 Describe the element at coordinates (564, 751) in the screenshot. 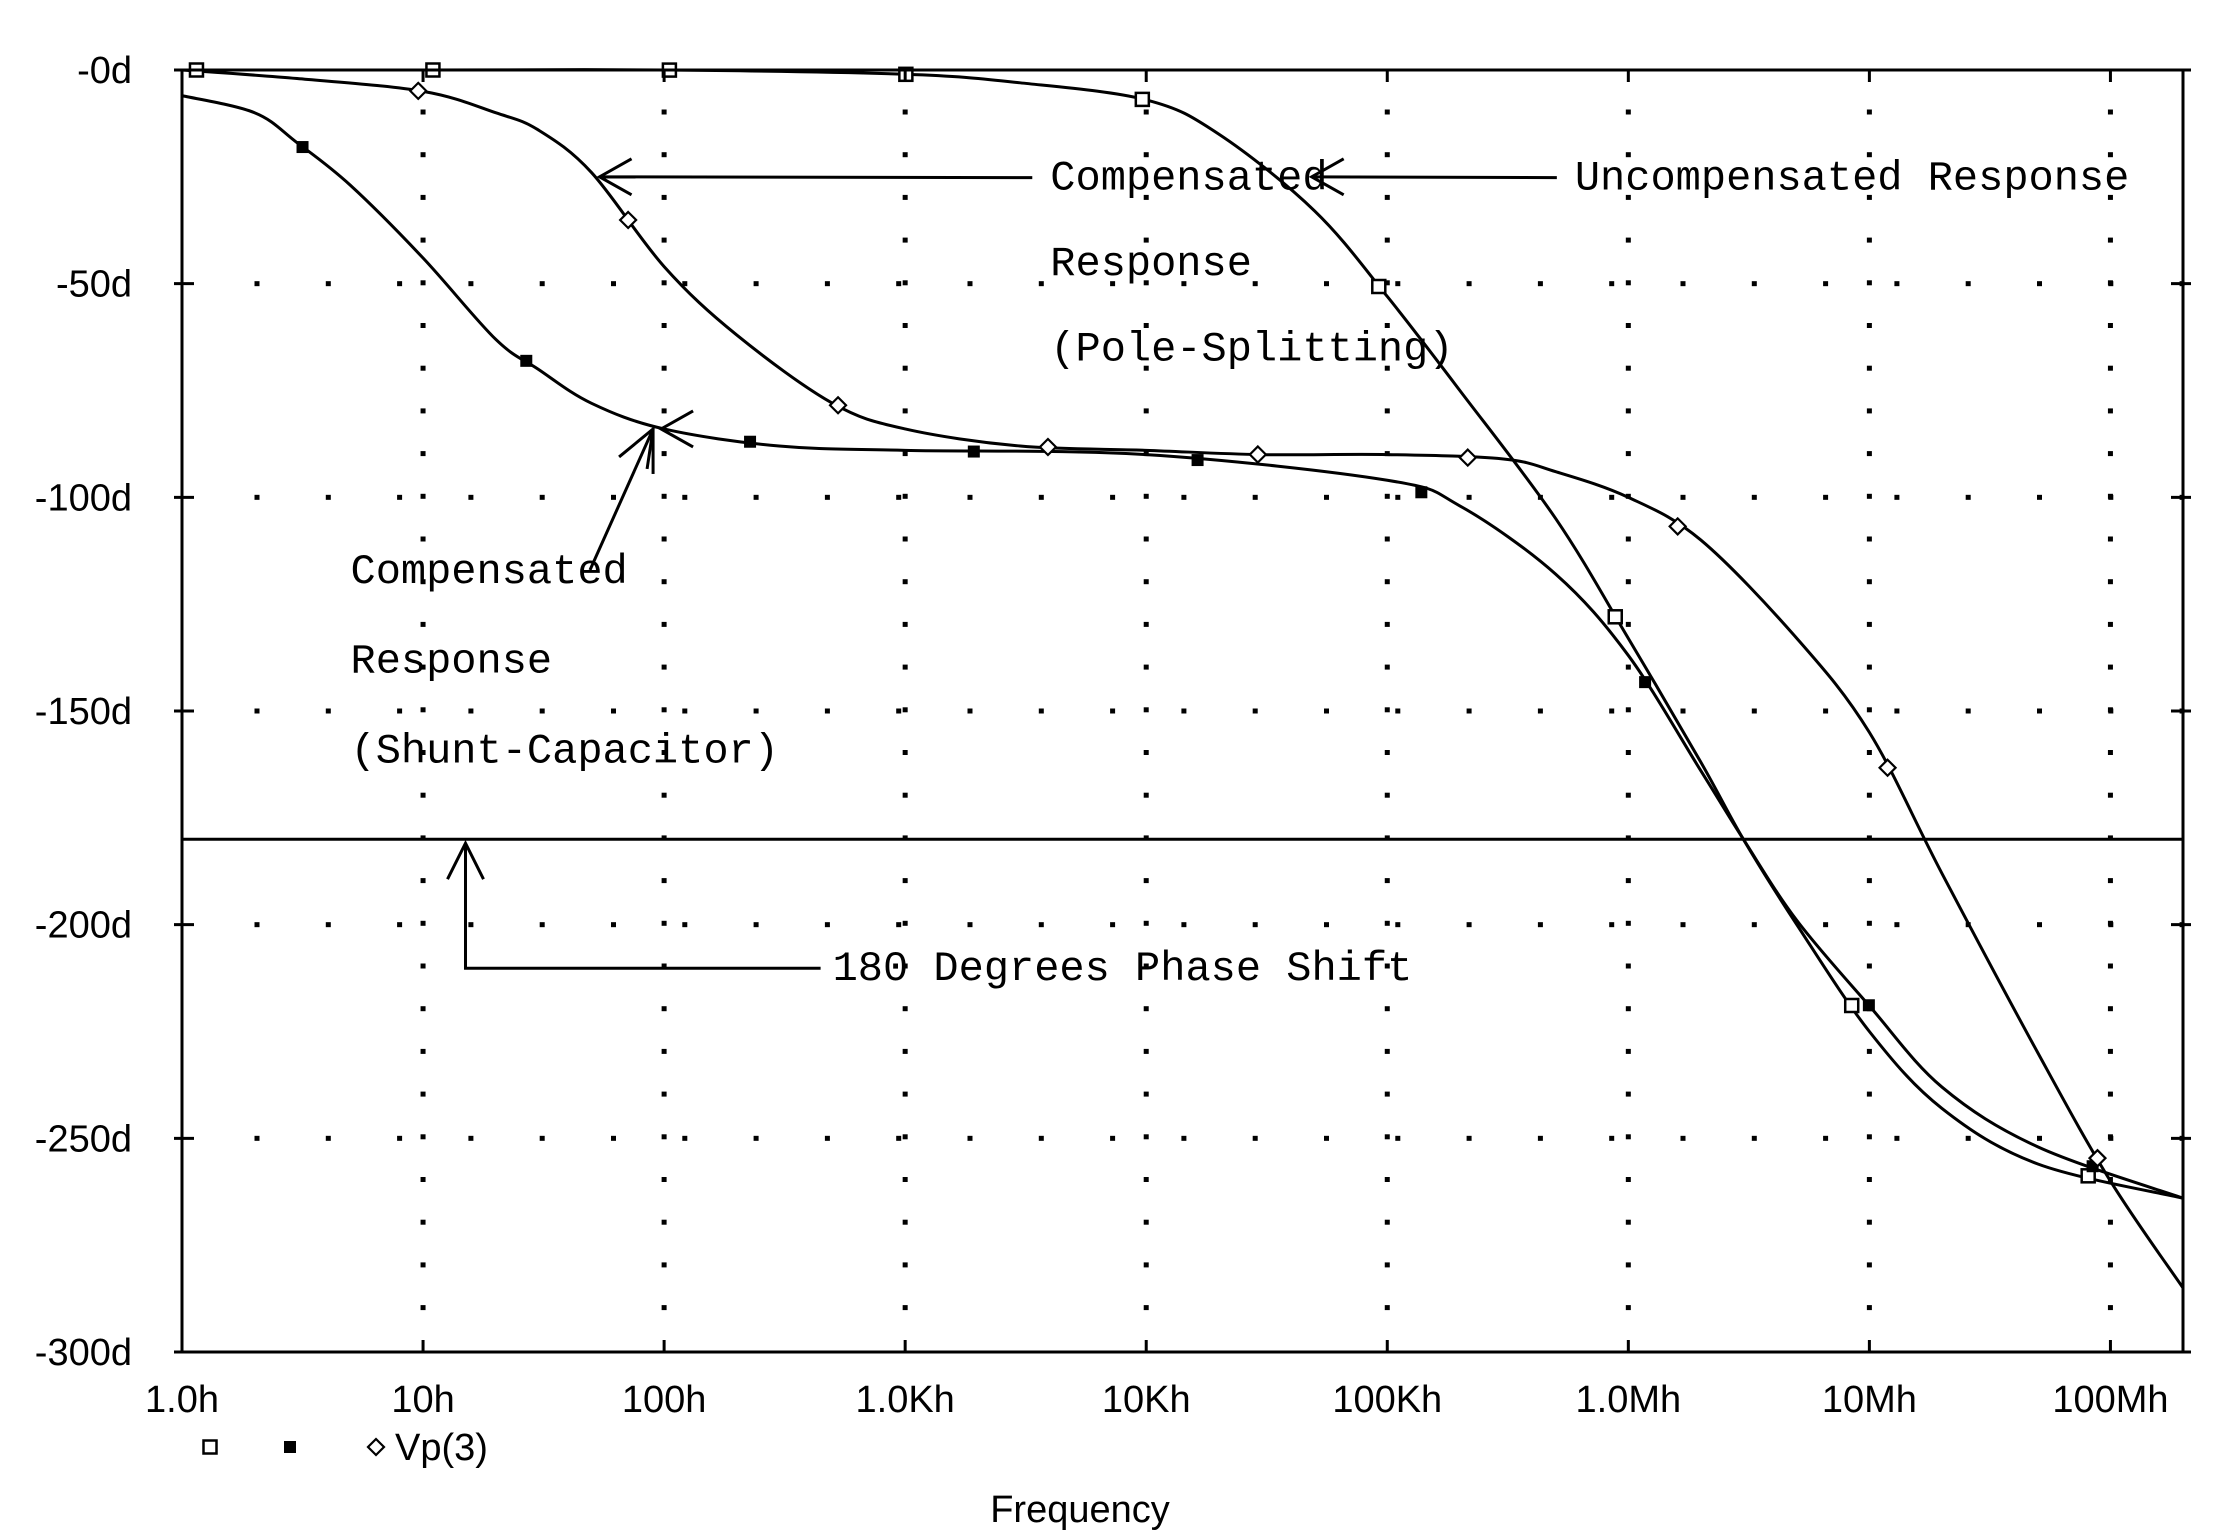

I see `annotation-text: (Shunt-Capacitor)` at that location.